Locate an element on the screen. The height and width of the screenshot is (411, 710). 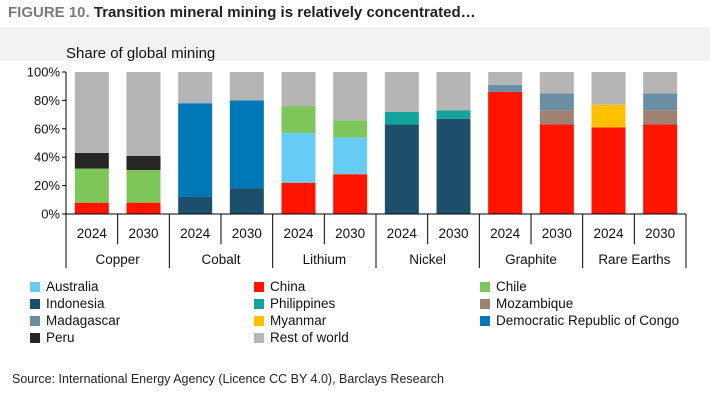
legend-label: Chile is located at coordinates (511, 286).